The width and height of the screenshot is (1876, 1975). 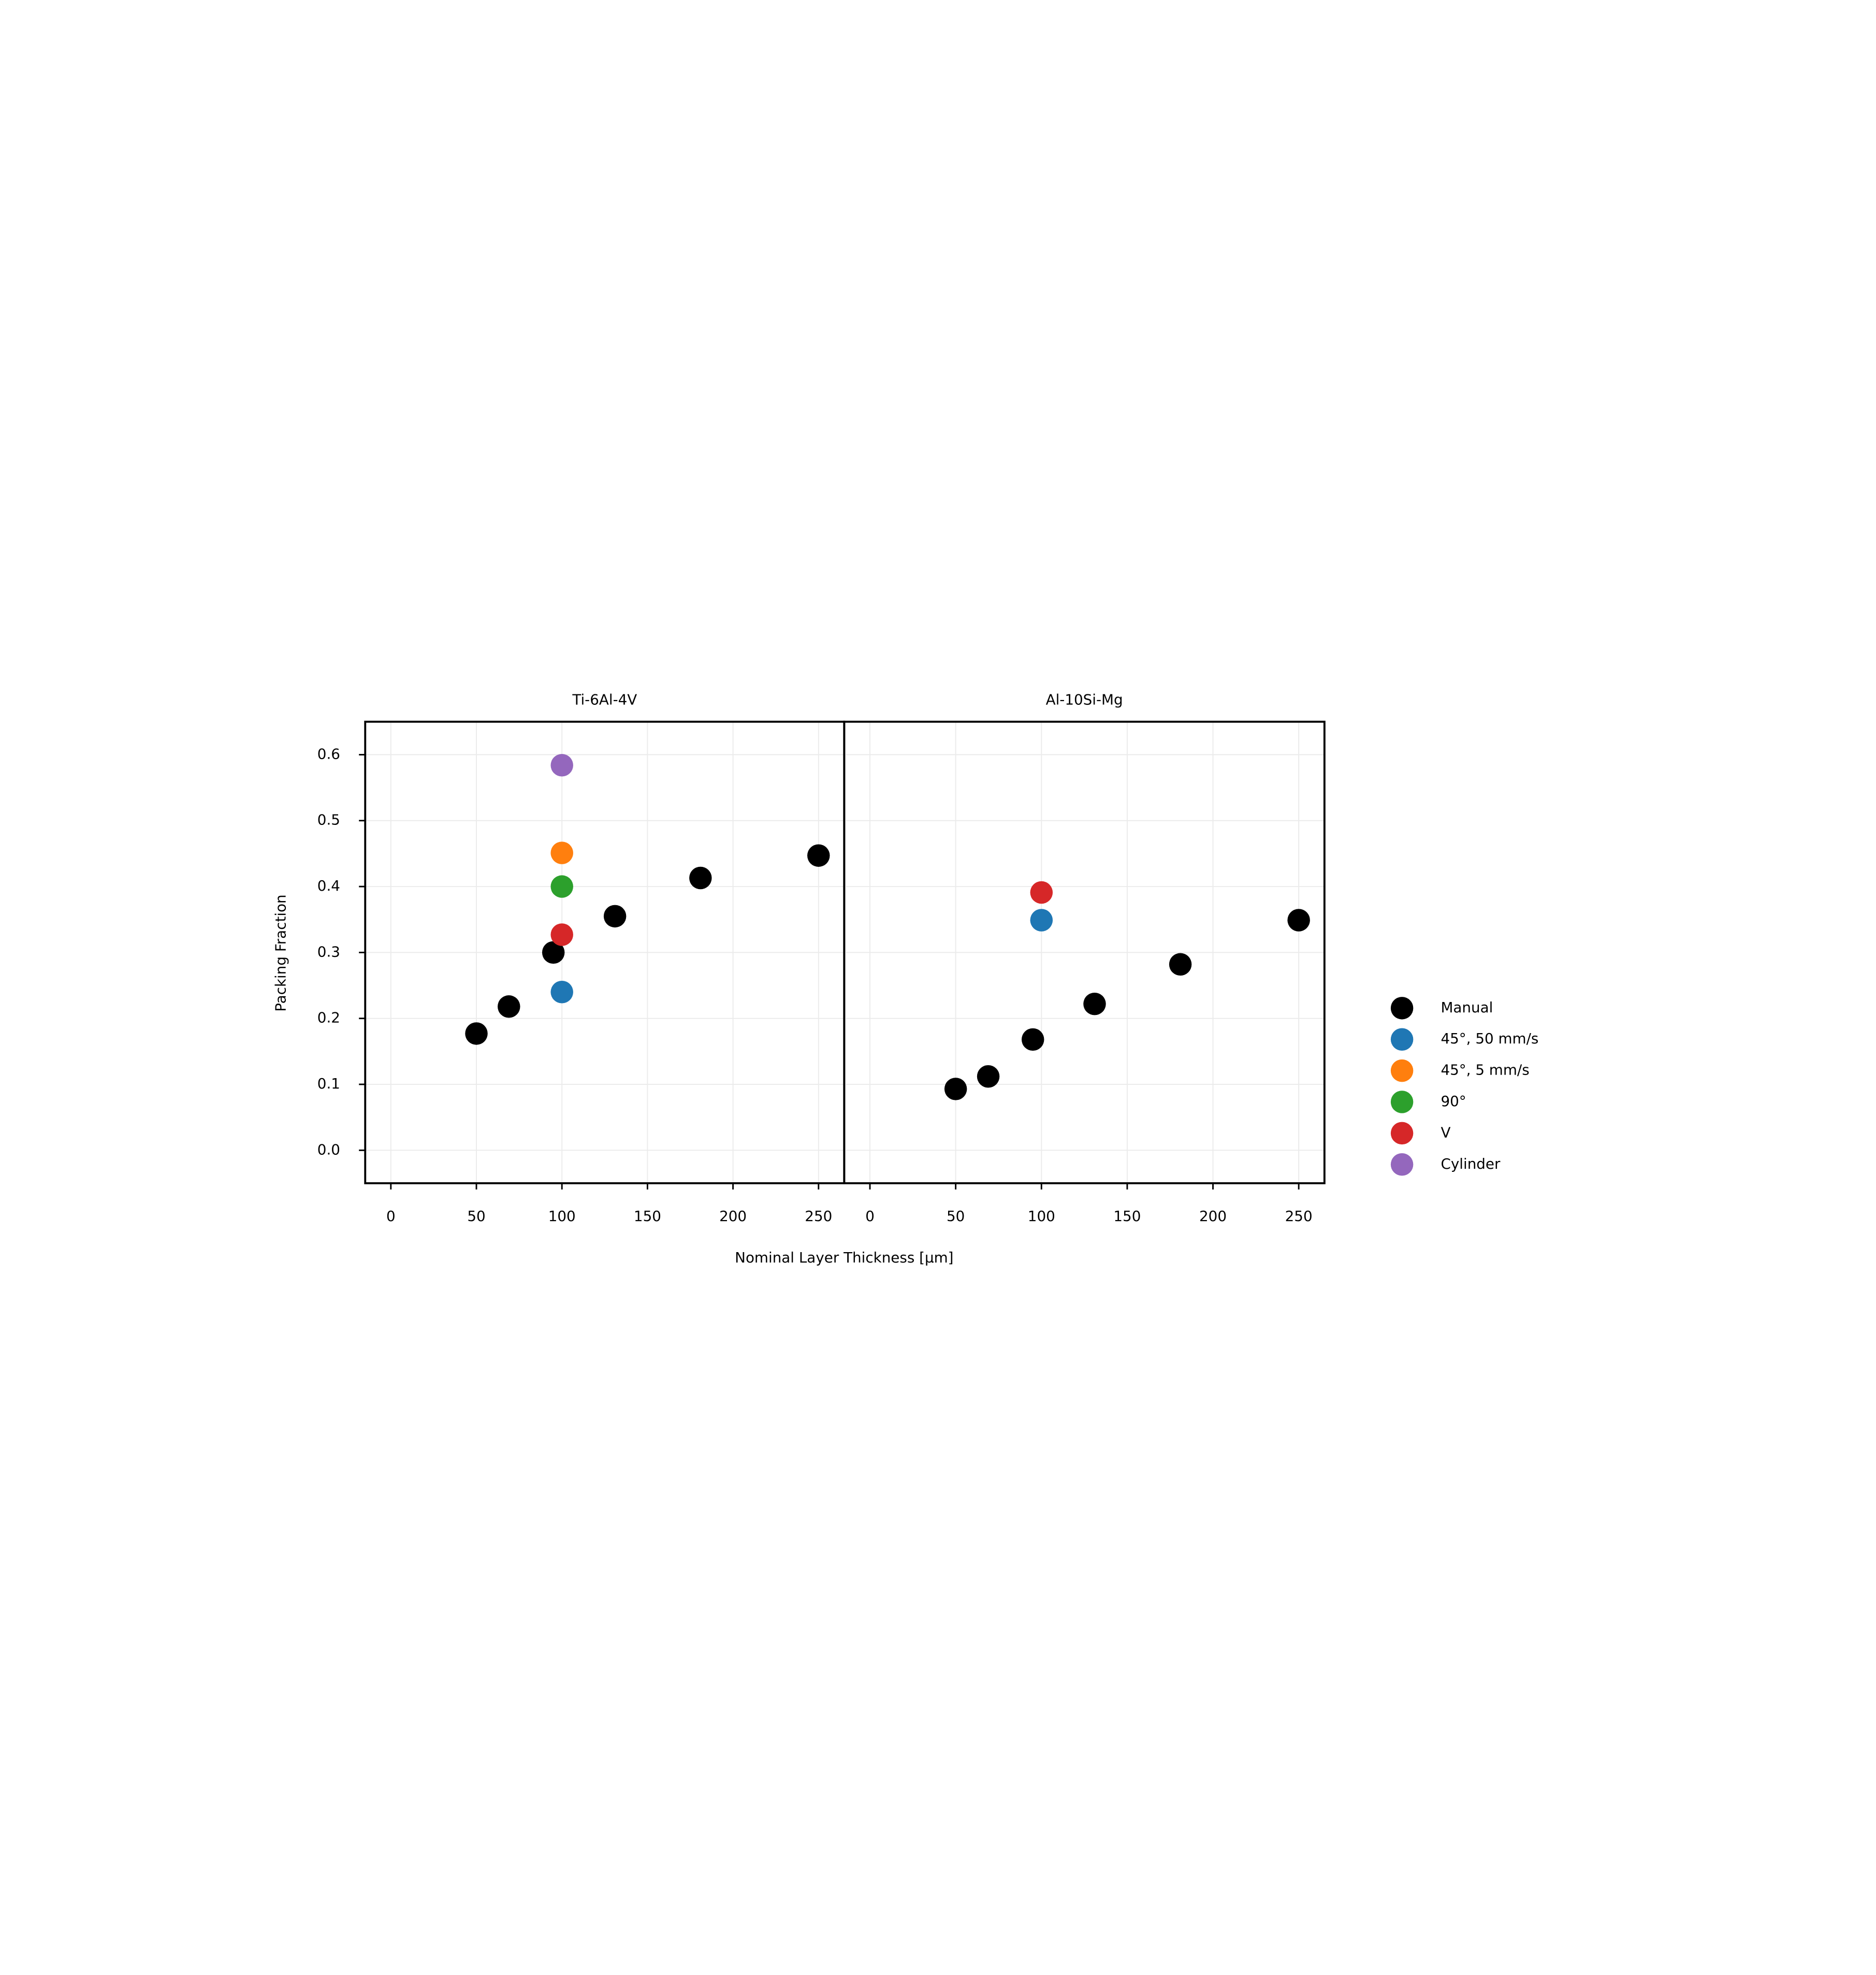 What do you see at coordinates (1454, 1101) in the screenshot?
I see `legend-label: 90°` at bounding box center [1454, 1101].